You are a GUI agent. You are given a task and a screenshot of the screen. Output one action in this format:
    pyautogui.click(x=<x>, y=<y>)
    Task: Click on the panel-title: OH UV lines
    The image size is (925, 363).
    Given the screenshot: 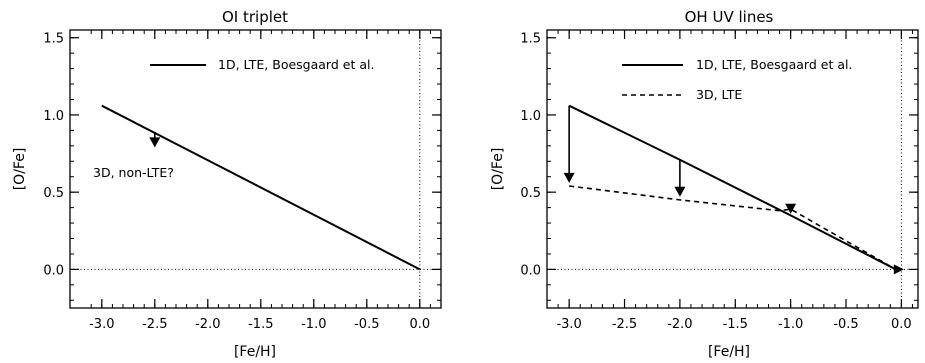 What is the action you would take?
    pyautogui.click(x=729, y=17)
    